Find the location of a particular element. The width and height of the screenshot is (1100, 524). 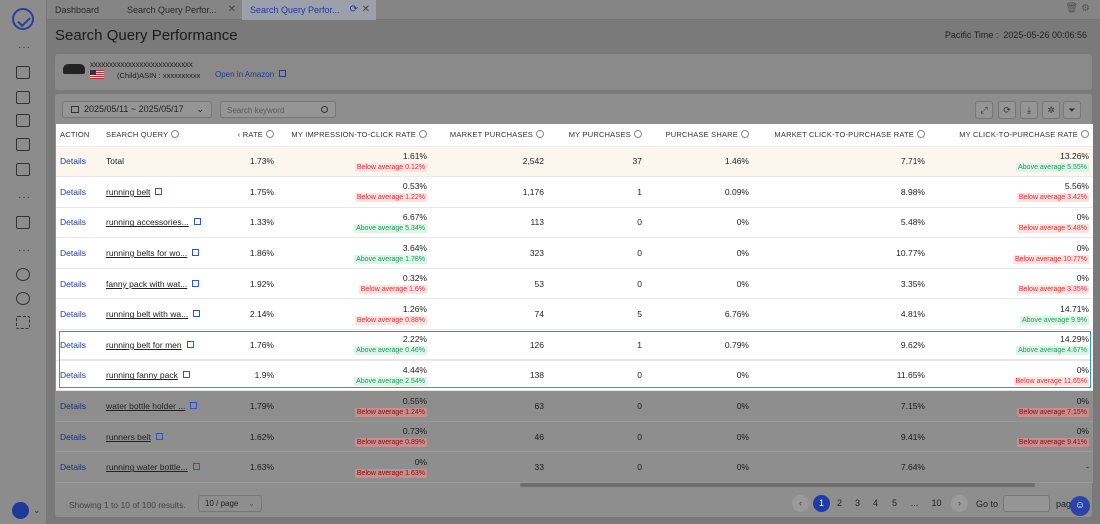

cell-my-purchases: 0 is located at coordinates (597, 284).